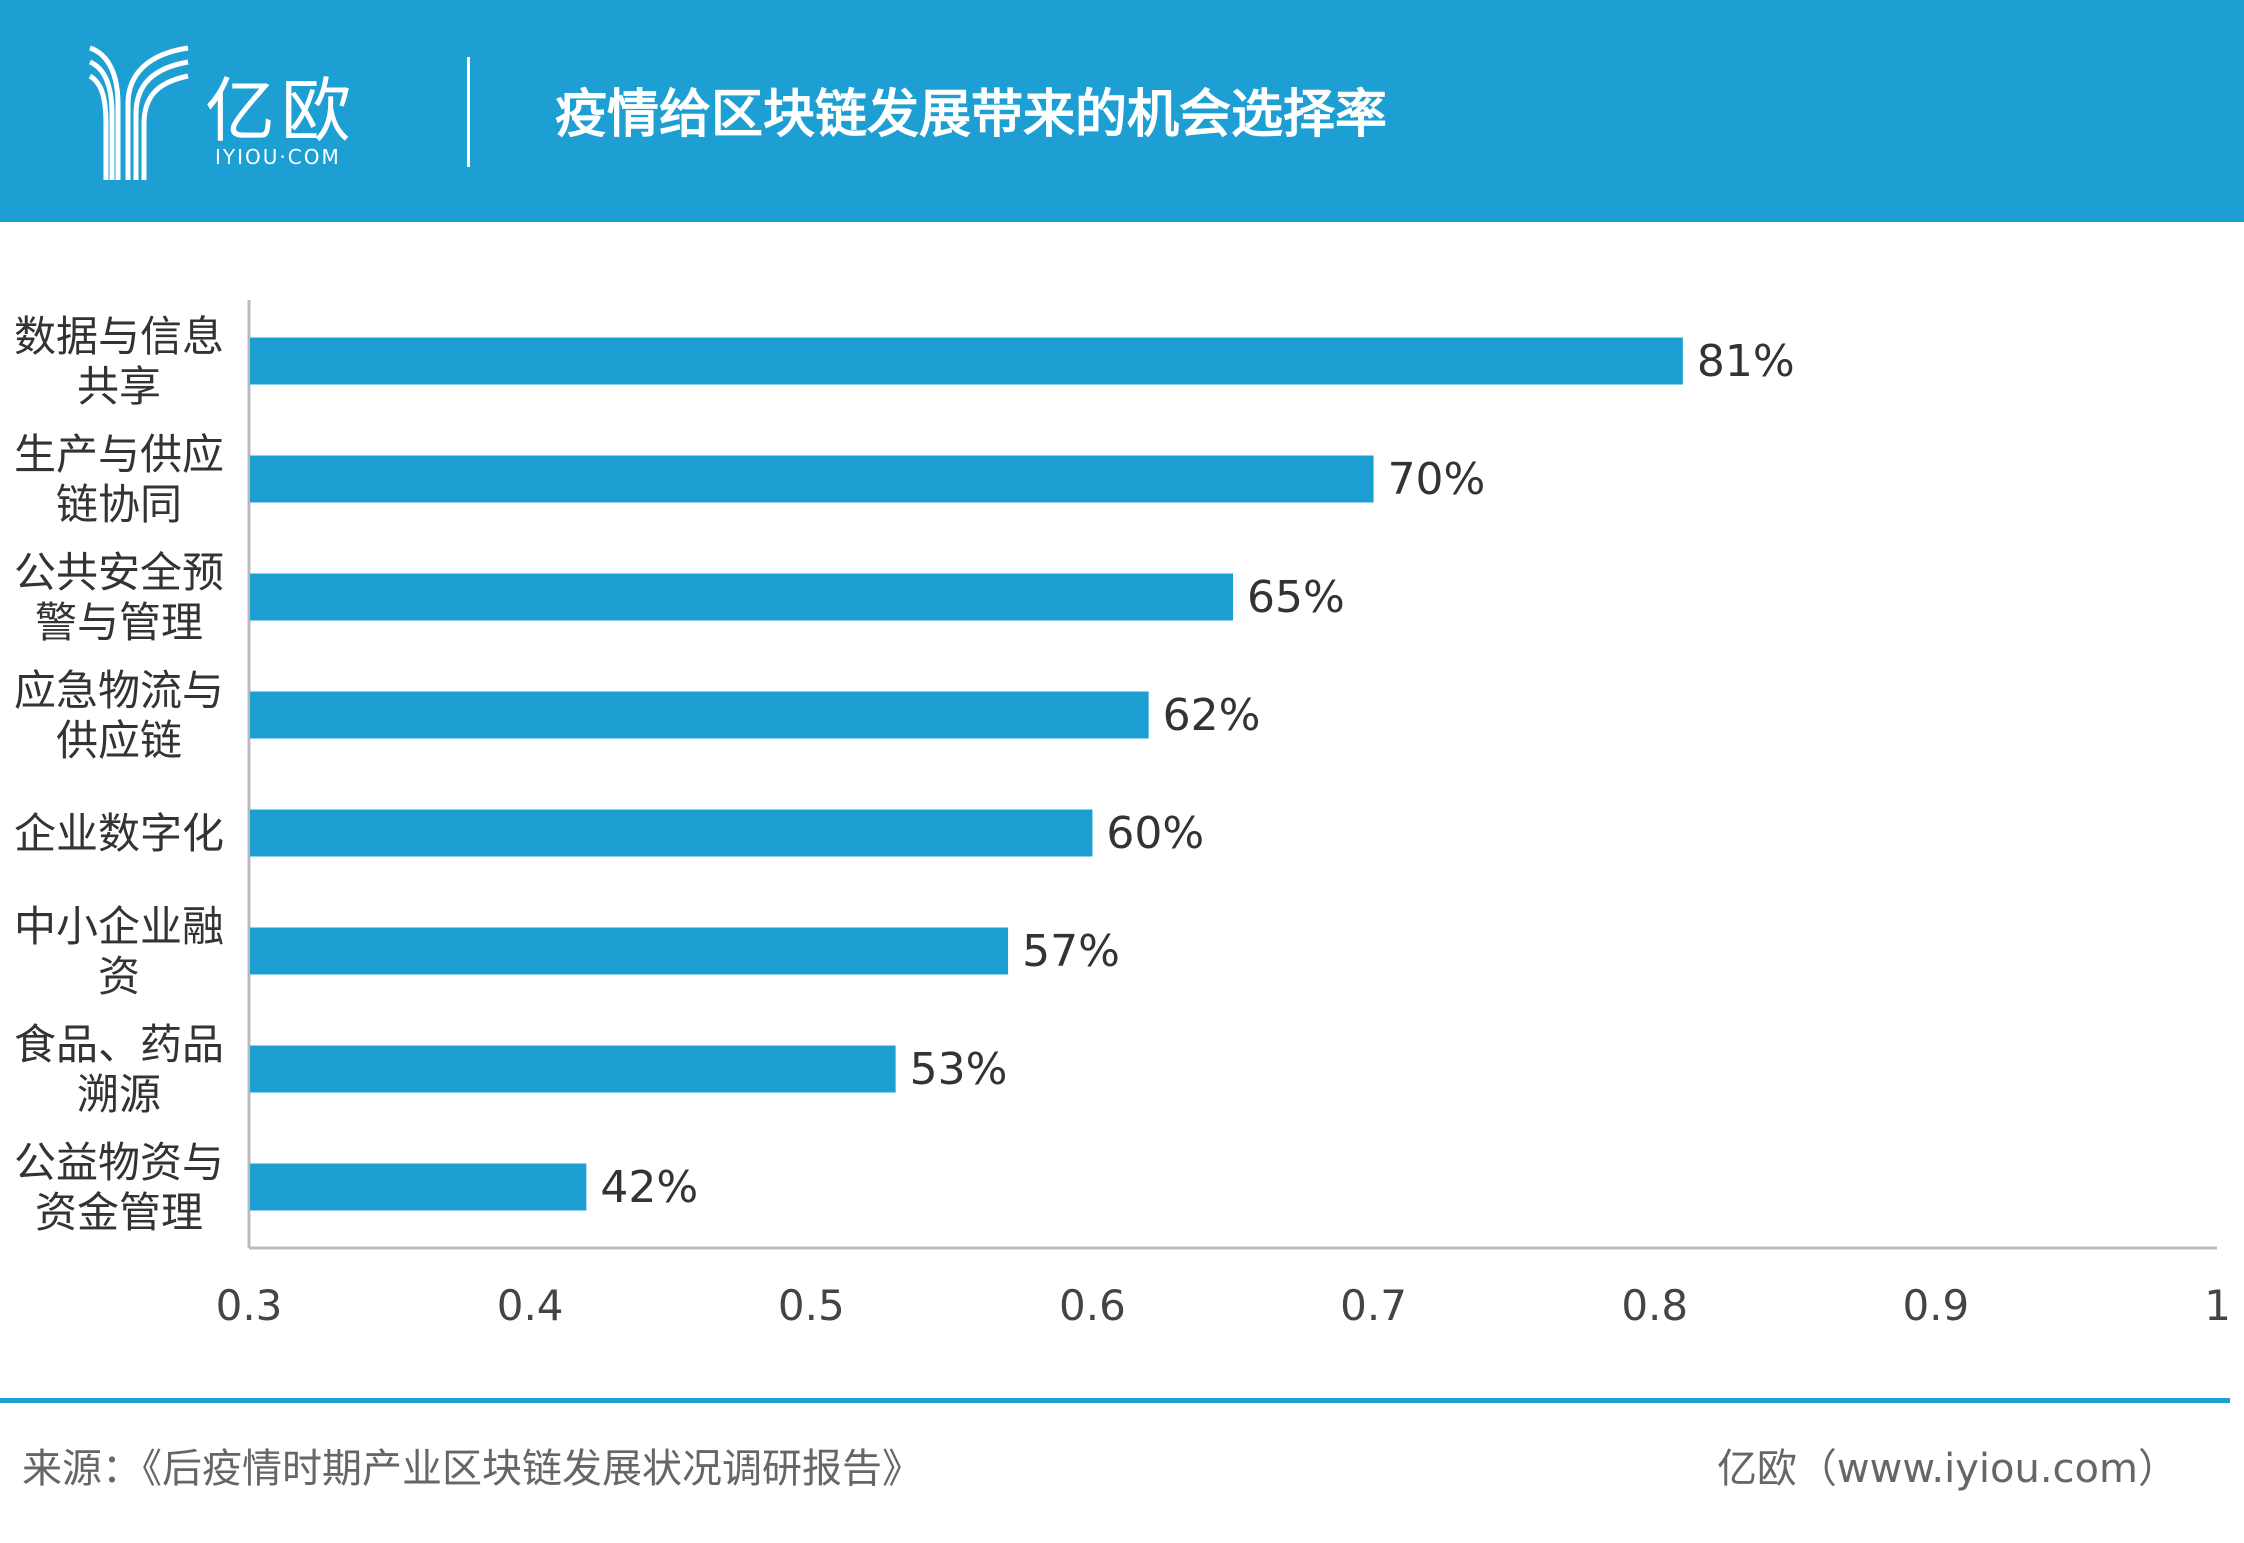 This screenshot has width=2244, height=1543. Describe the element at coordinates (1296, 597) in the screenshot. I see `data-label: 65%` at that location.